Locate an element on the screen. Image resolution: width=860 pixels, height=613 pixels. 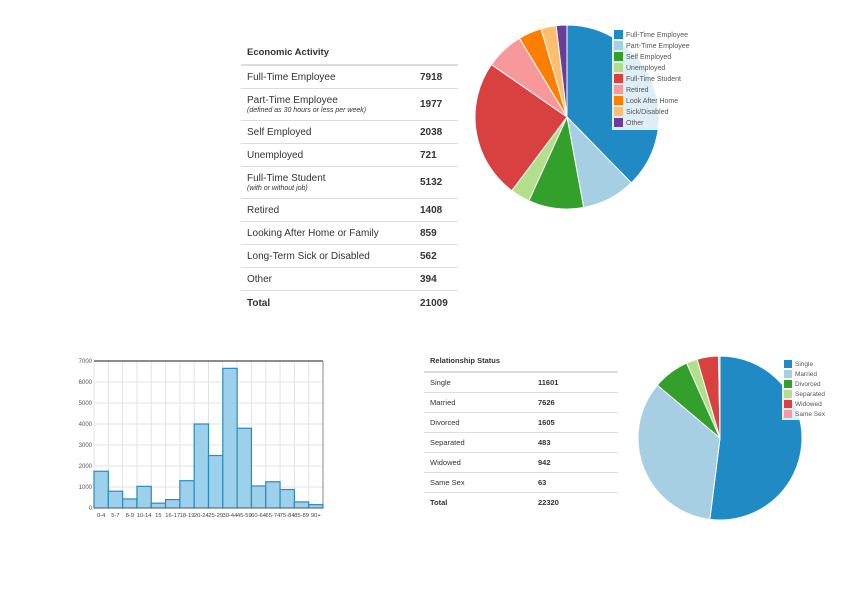
y-tick-label: 7000 is located at coordinates (86, 362).